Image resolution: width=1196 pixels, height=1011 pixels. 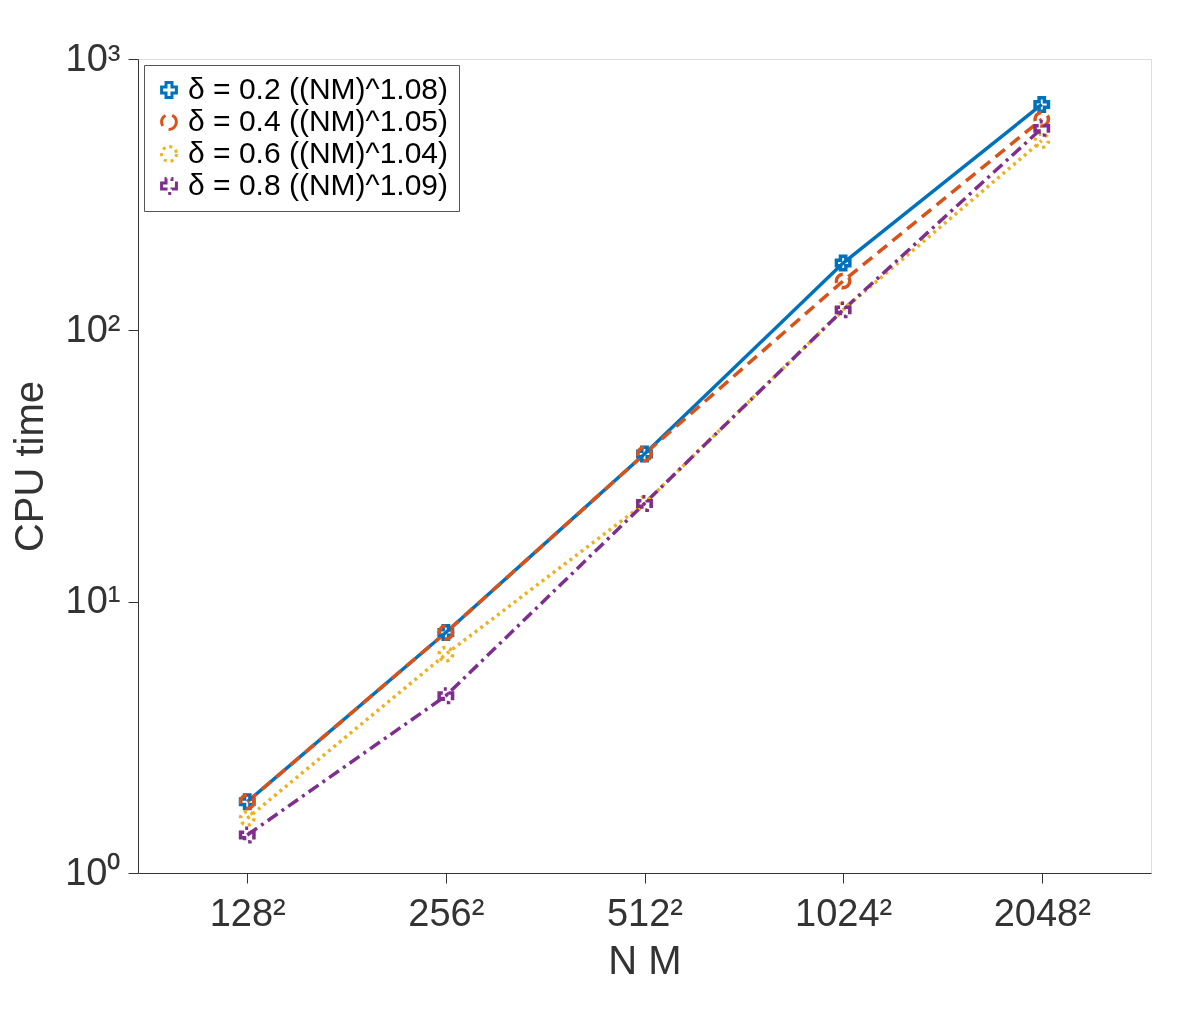 What do you see at coordinates (318, 88) in the screenshot?
I see `legend-label: δ = 0.2 ((NM)^1.08)` at bounding box center [318, 88].